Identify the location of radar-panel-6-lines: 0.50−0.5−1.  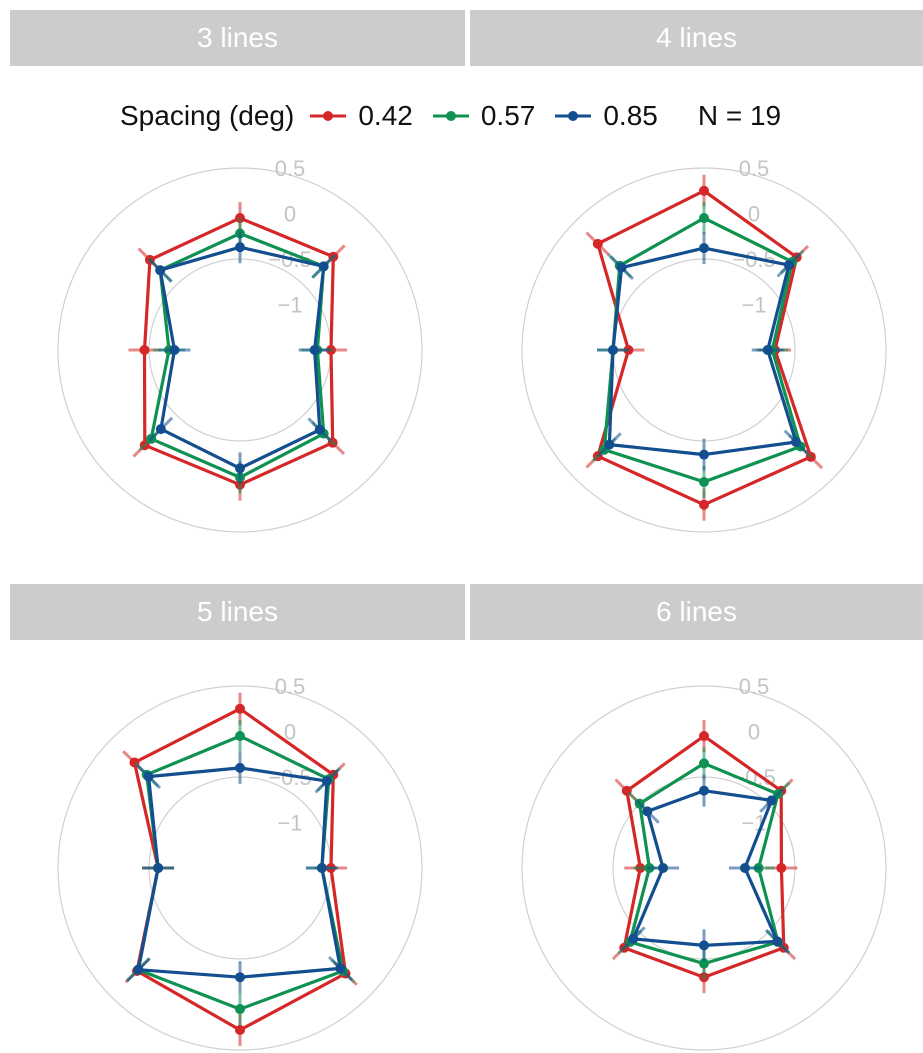
(704, 862).